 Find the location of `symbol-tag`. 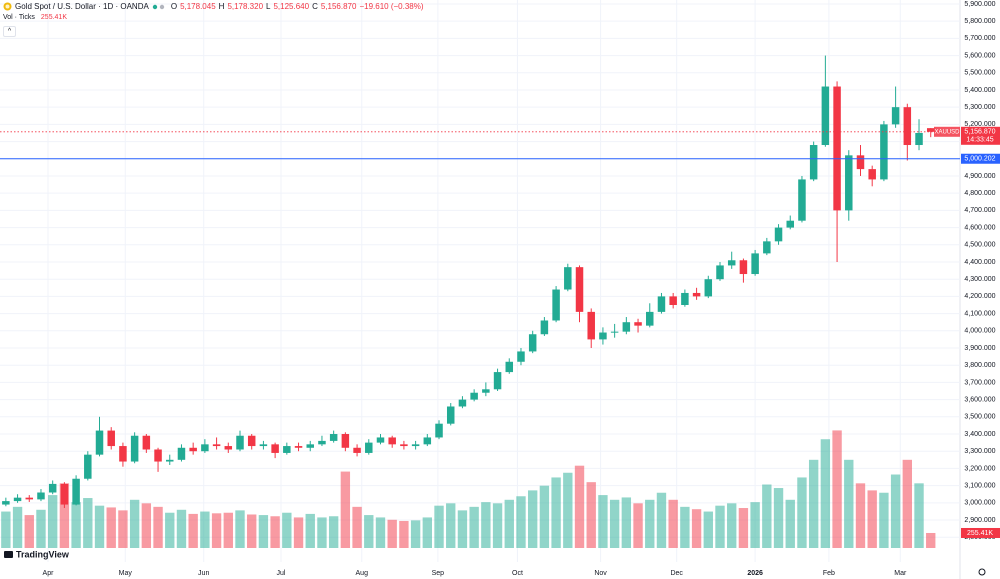

symbol-tag is located at coordinates (947, 131).